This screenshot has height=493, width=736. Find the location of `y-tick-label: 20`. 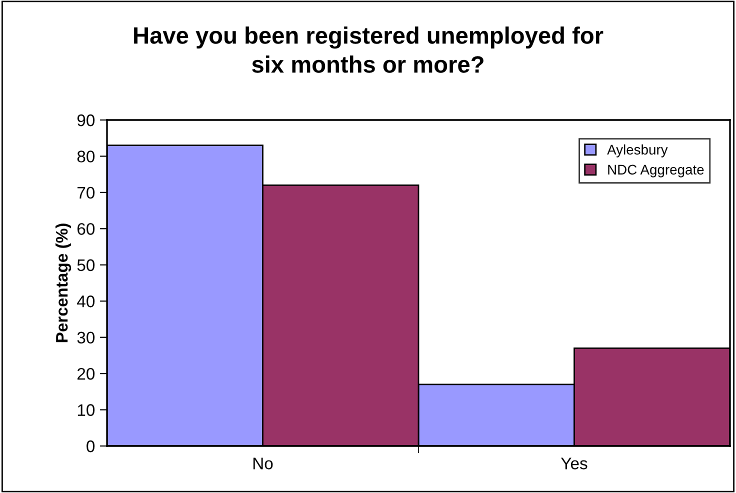

y-tick-label: 20 is located at coordinates (86, 374).